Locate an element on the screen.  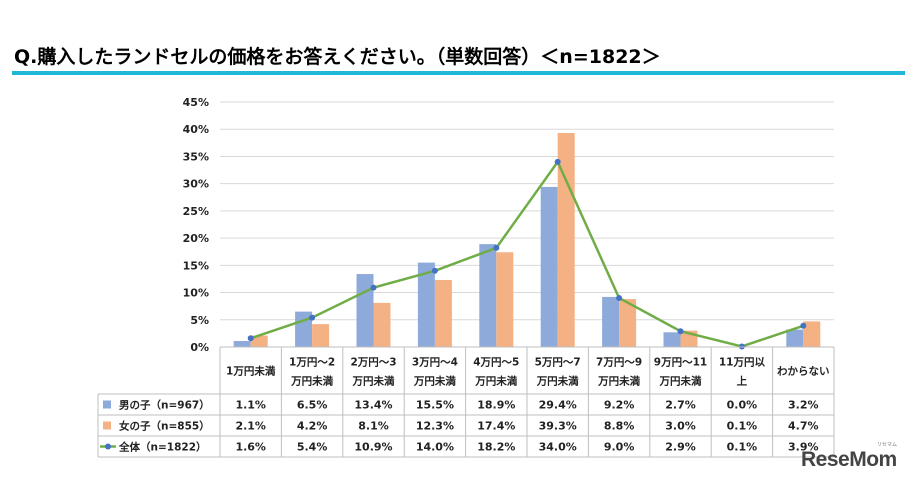
y-tick-label: 0% is located at coordinates (199, 347).